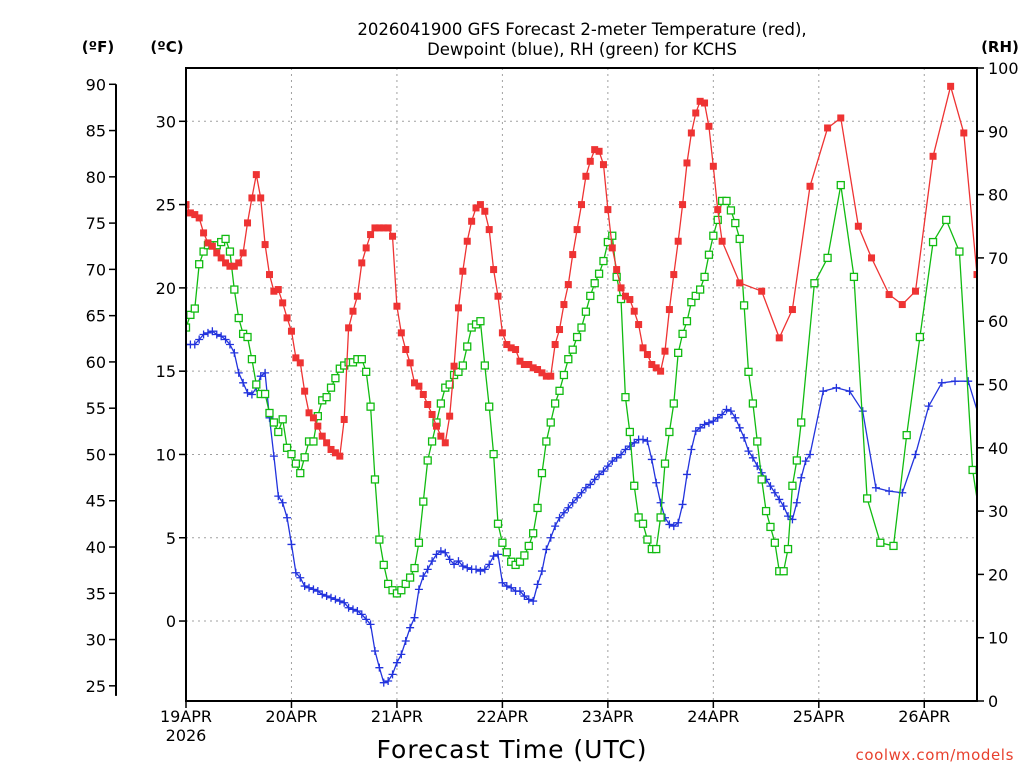 The height and width of the screenshot is (768, 1024). What do you see at coordinates (96, 84) in the screenshot?
I see `fahrenheit-tick-label: 90` at bounding box center [96, 84].